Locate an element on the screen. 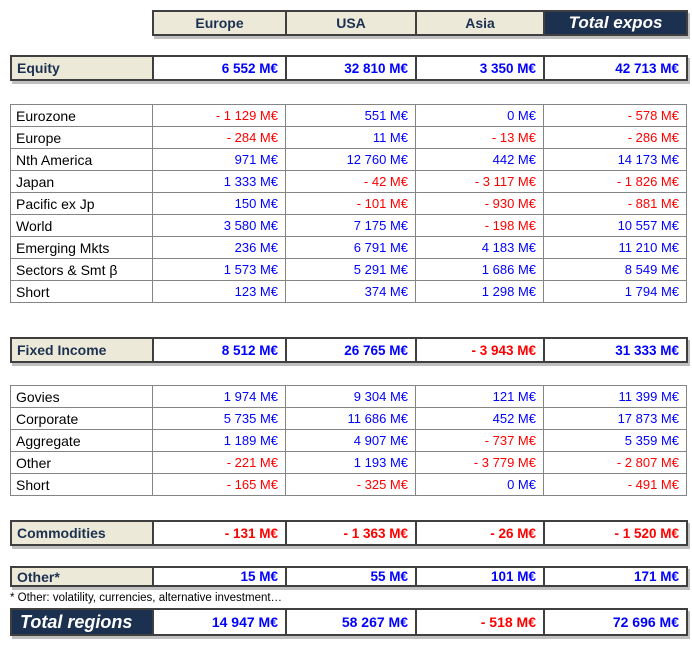 The image size is (692, 647). detail-row: Short - 165 M€ - 325 M€ 0 M€ - 491 M€ is located at coordinates (348, 484).